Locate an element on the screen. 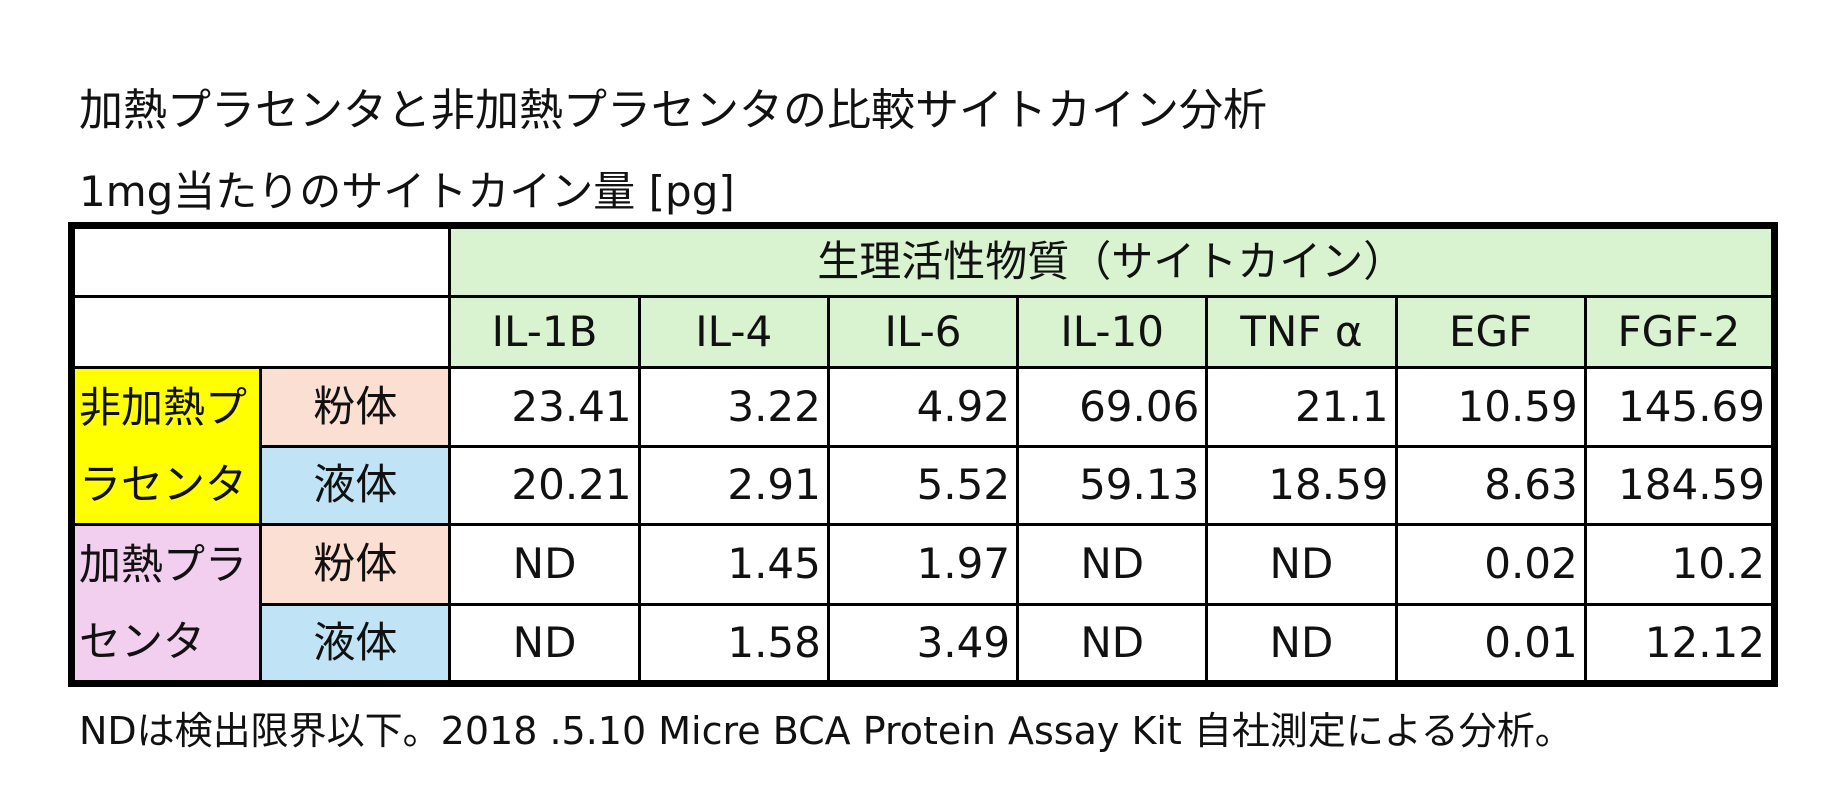 Image resolution: width=1822 pixels, height=810 pixels. value-cell: 3.22 is located at coordinates (733, 407).